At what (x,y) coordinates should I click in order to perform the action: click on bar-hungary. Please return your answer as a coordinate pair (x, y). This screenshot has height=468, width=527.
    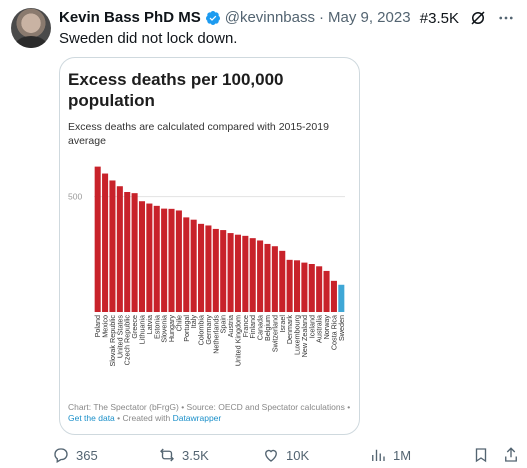
    Looking at the image, I should click on (171, 260).